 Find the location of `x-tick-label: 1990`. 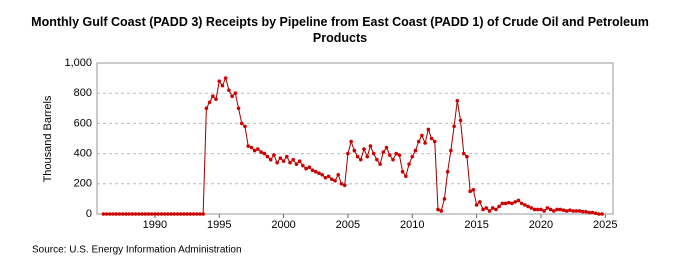

x-tick-label: 1990 is located at coordinates (155, 225).